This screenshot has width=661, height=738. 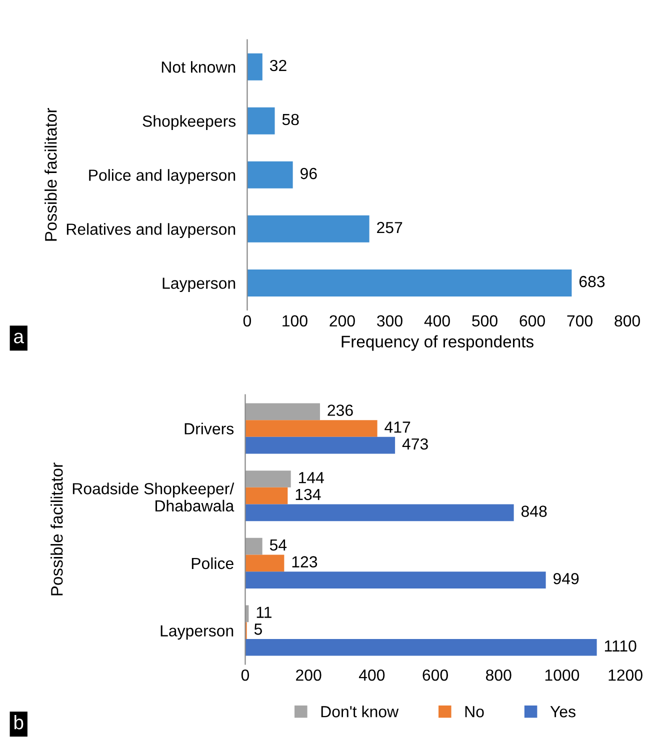 What do you see at coordinates (19, 338) in the screenshot?
I see `text: a` at bounding box center [19, 338].